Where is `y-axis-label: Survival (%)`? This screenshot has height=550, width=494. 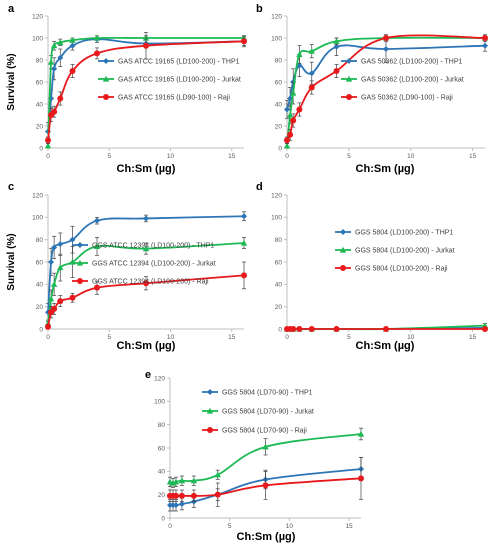 y-axis-label: Survival (%) is located at coordinates (11, 81).